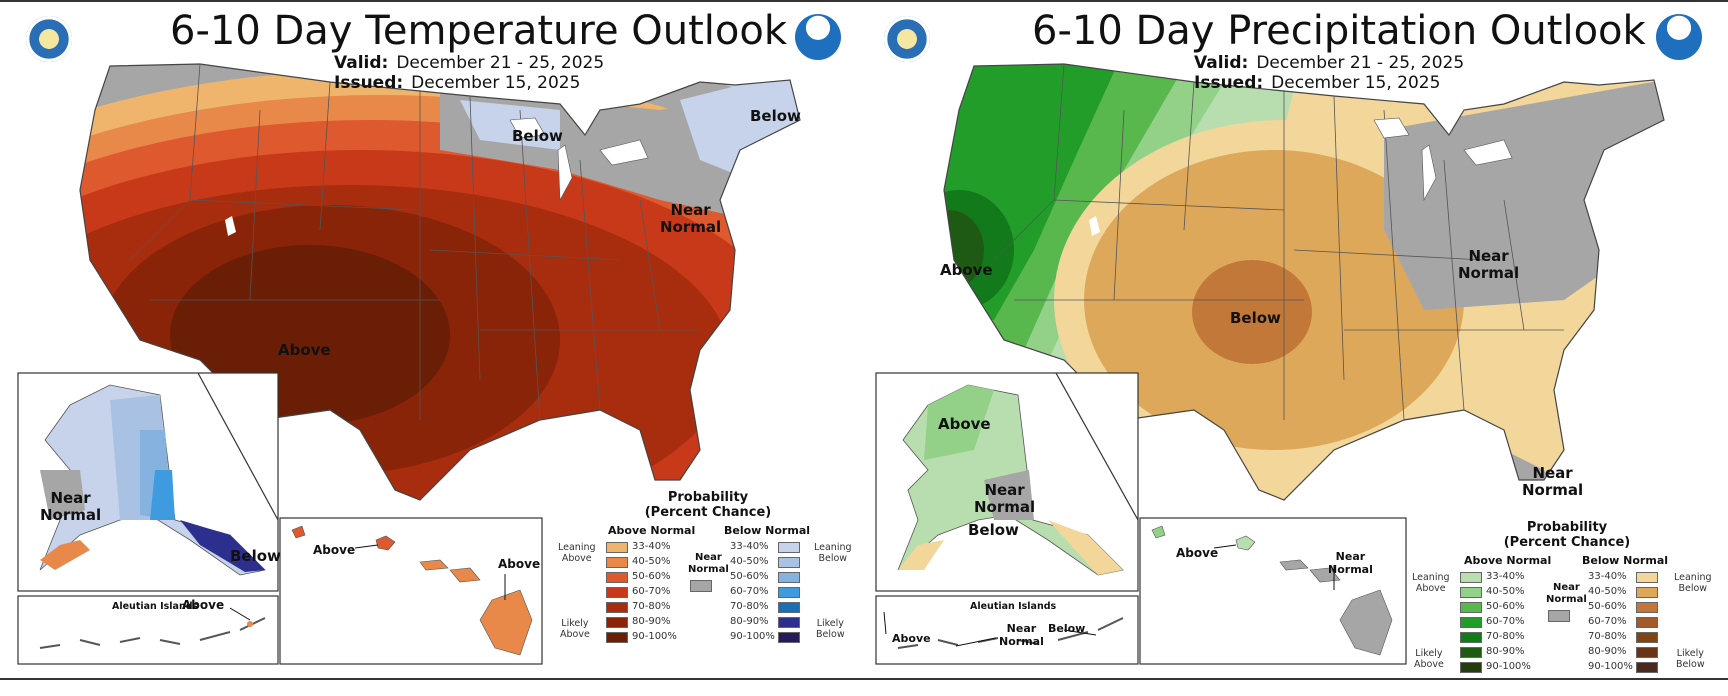  I want to click on legend-near-swatch, so click(701, 586).